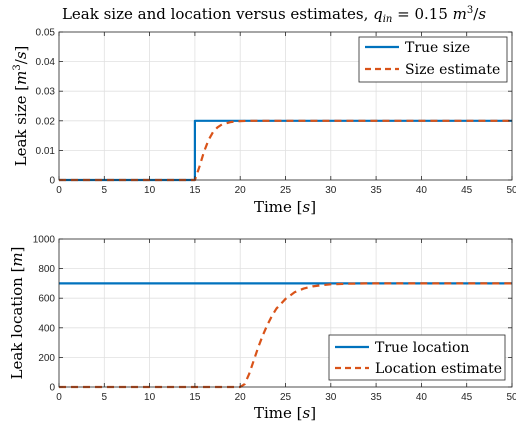  I want to click on y-tick-label: 1000, so click(44, 240).